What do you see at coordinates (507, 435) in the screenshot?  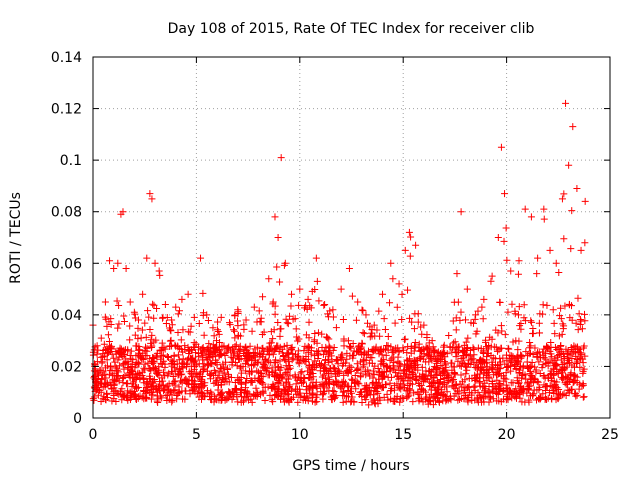 I see `x-tick-label: 20` at bounding box center [507, 435].